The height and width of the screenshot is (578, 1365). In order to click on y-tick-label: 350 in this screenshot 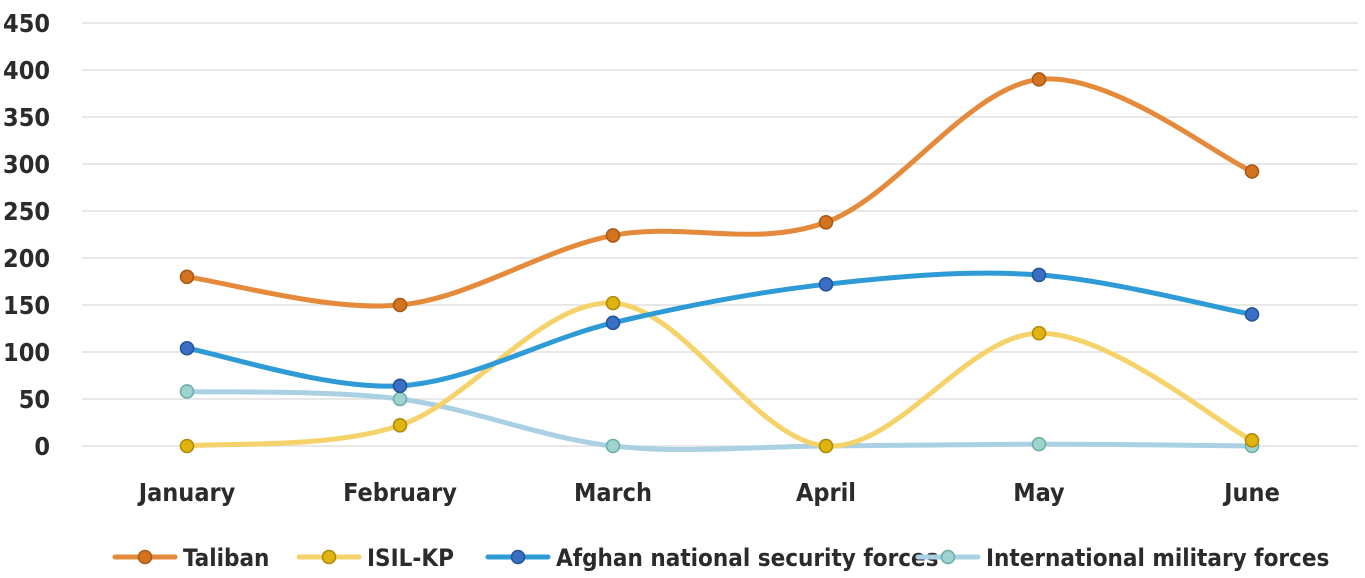, I will do `click(26, 117)`.